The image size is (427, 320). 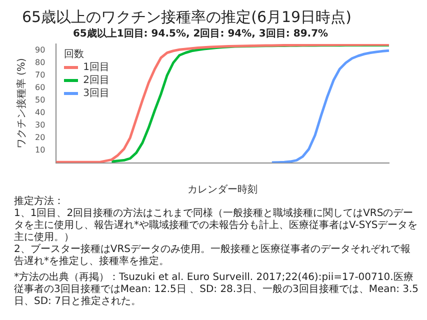 What do you see at coordinates (40, 87) in the screenshot?
I see `y-tick-label: 60` at bounding box center [40, 87].